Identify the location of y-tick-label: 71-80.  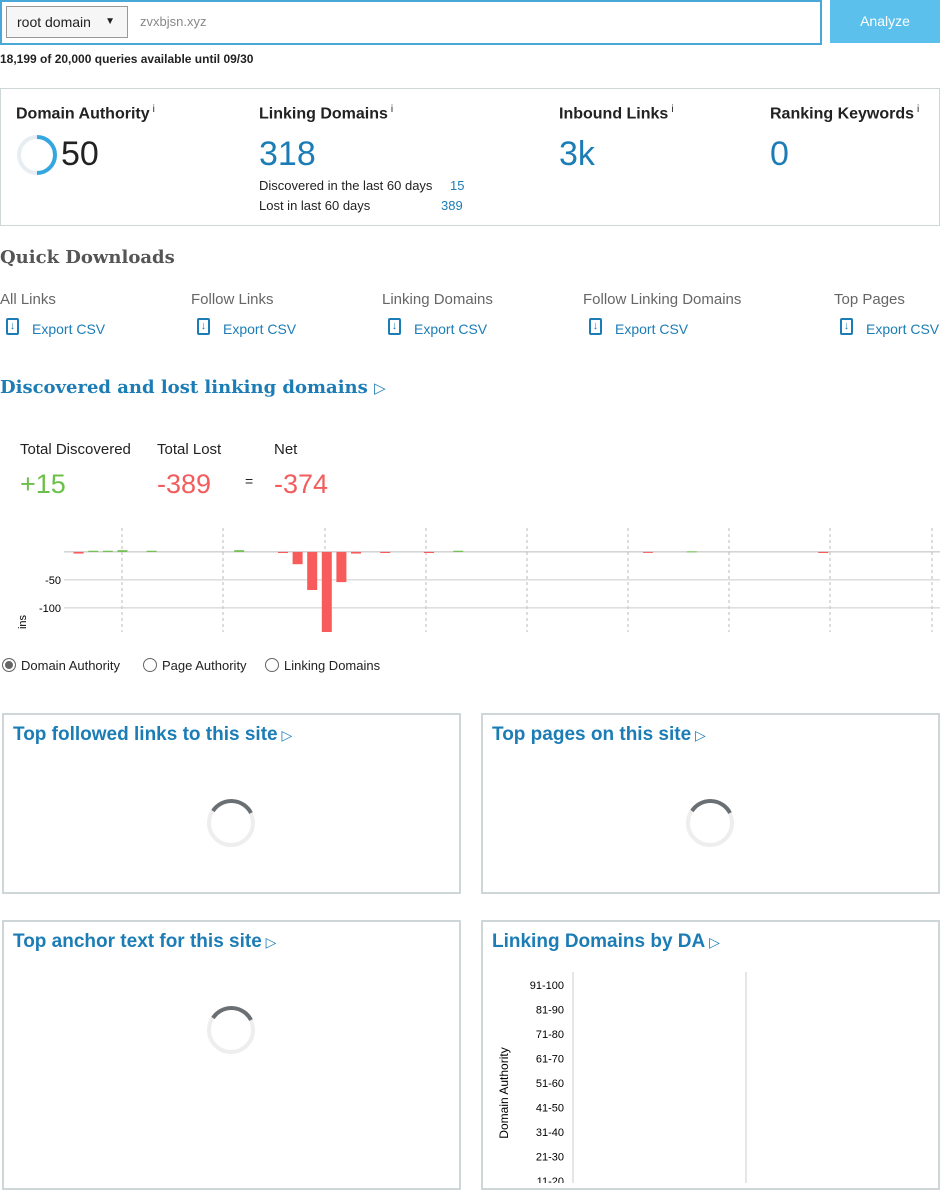
(550, 1035).